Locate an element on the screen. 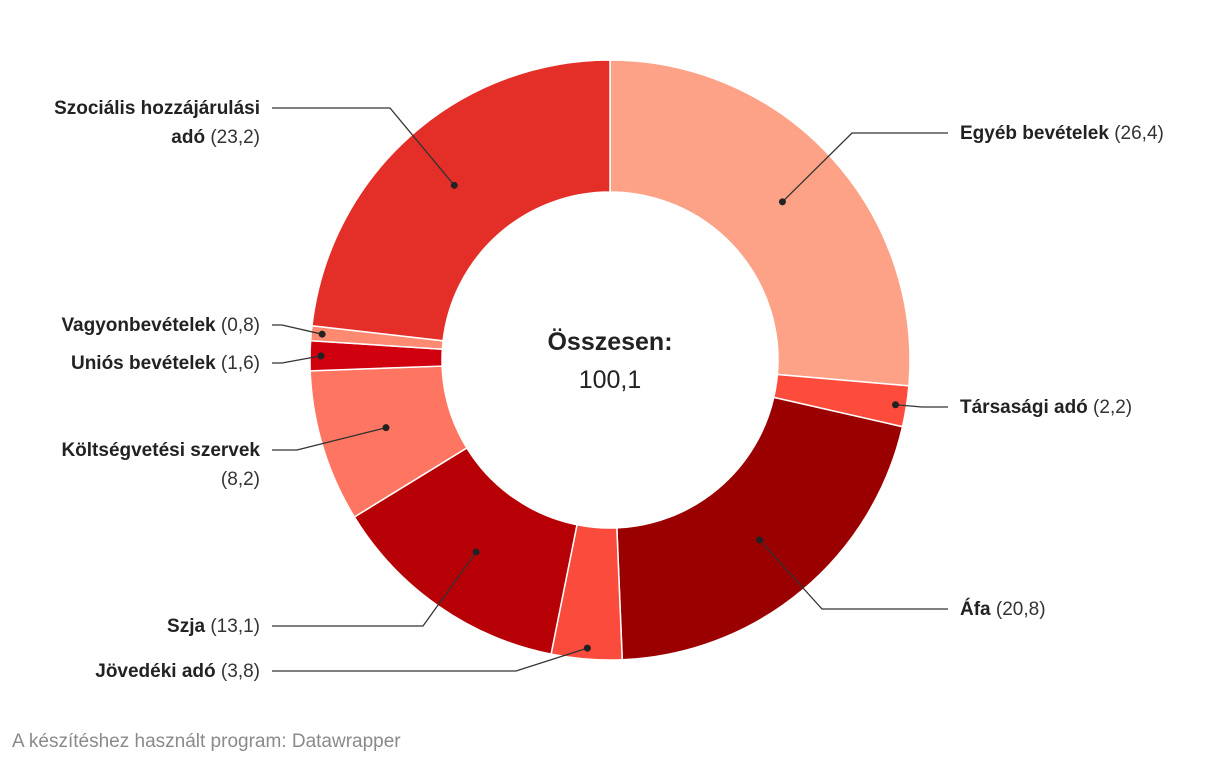 The image size is (1220, 766). leader-dot-unios-bevetelek is located at coordinates (321, 356).